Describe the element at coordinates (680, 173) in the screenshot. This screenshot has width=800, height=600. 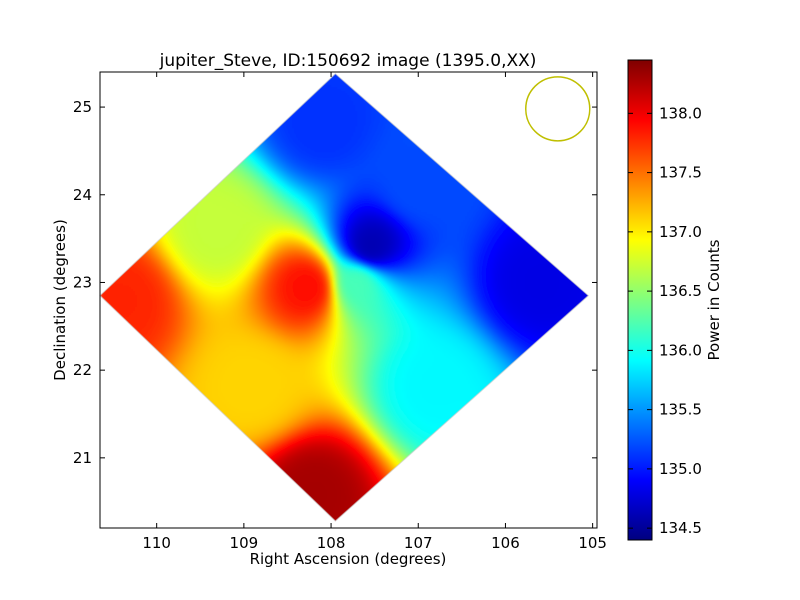
I see `colorbar-tick-label: 137.5` at that location.